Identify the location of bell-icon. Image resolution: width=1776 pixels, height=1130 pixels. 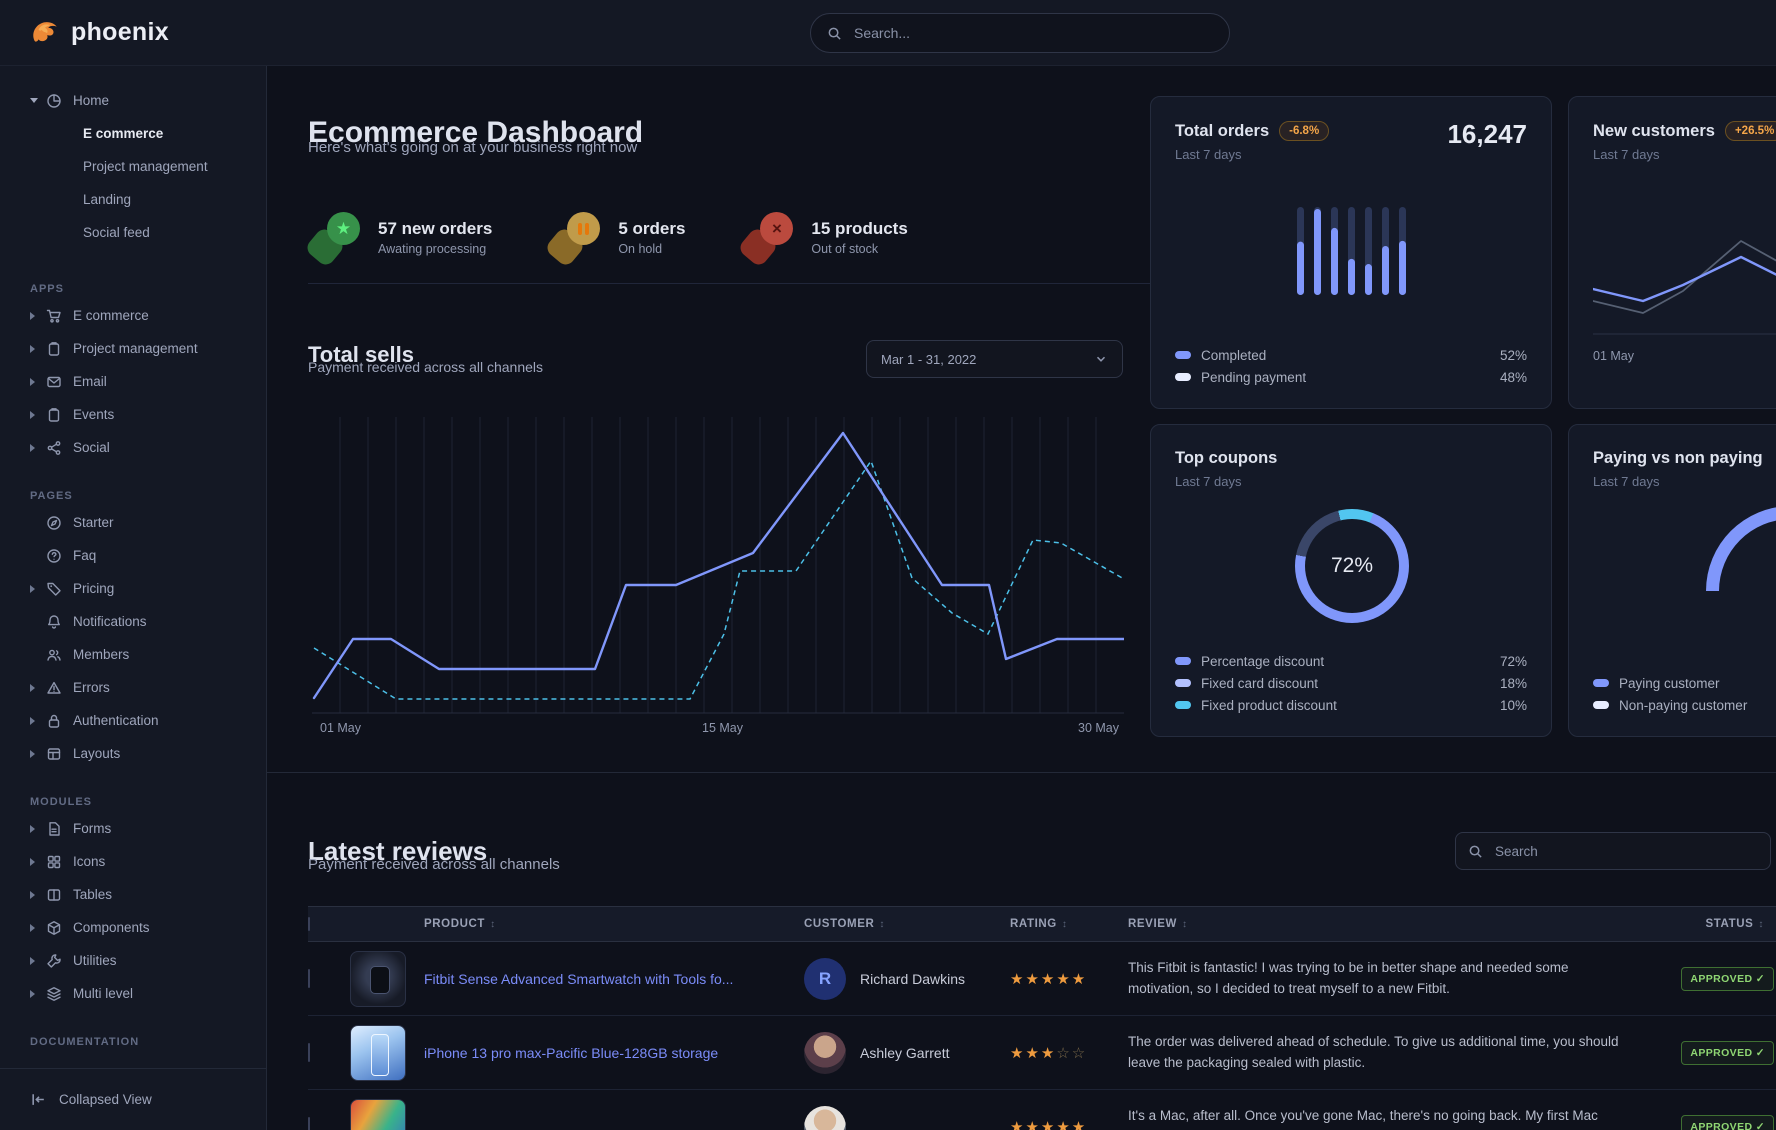
(54, 622).